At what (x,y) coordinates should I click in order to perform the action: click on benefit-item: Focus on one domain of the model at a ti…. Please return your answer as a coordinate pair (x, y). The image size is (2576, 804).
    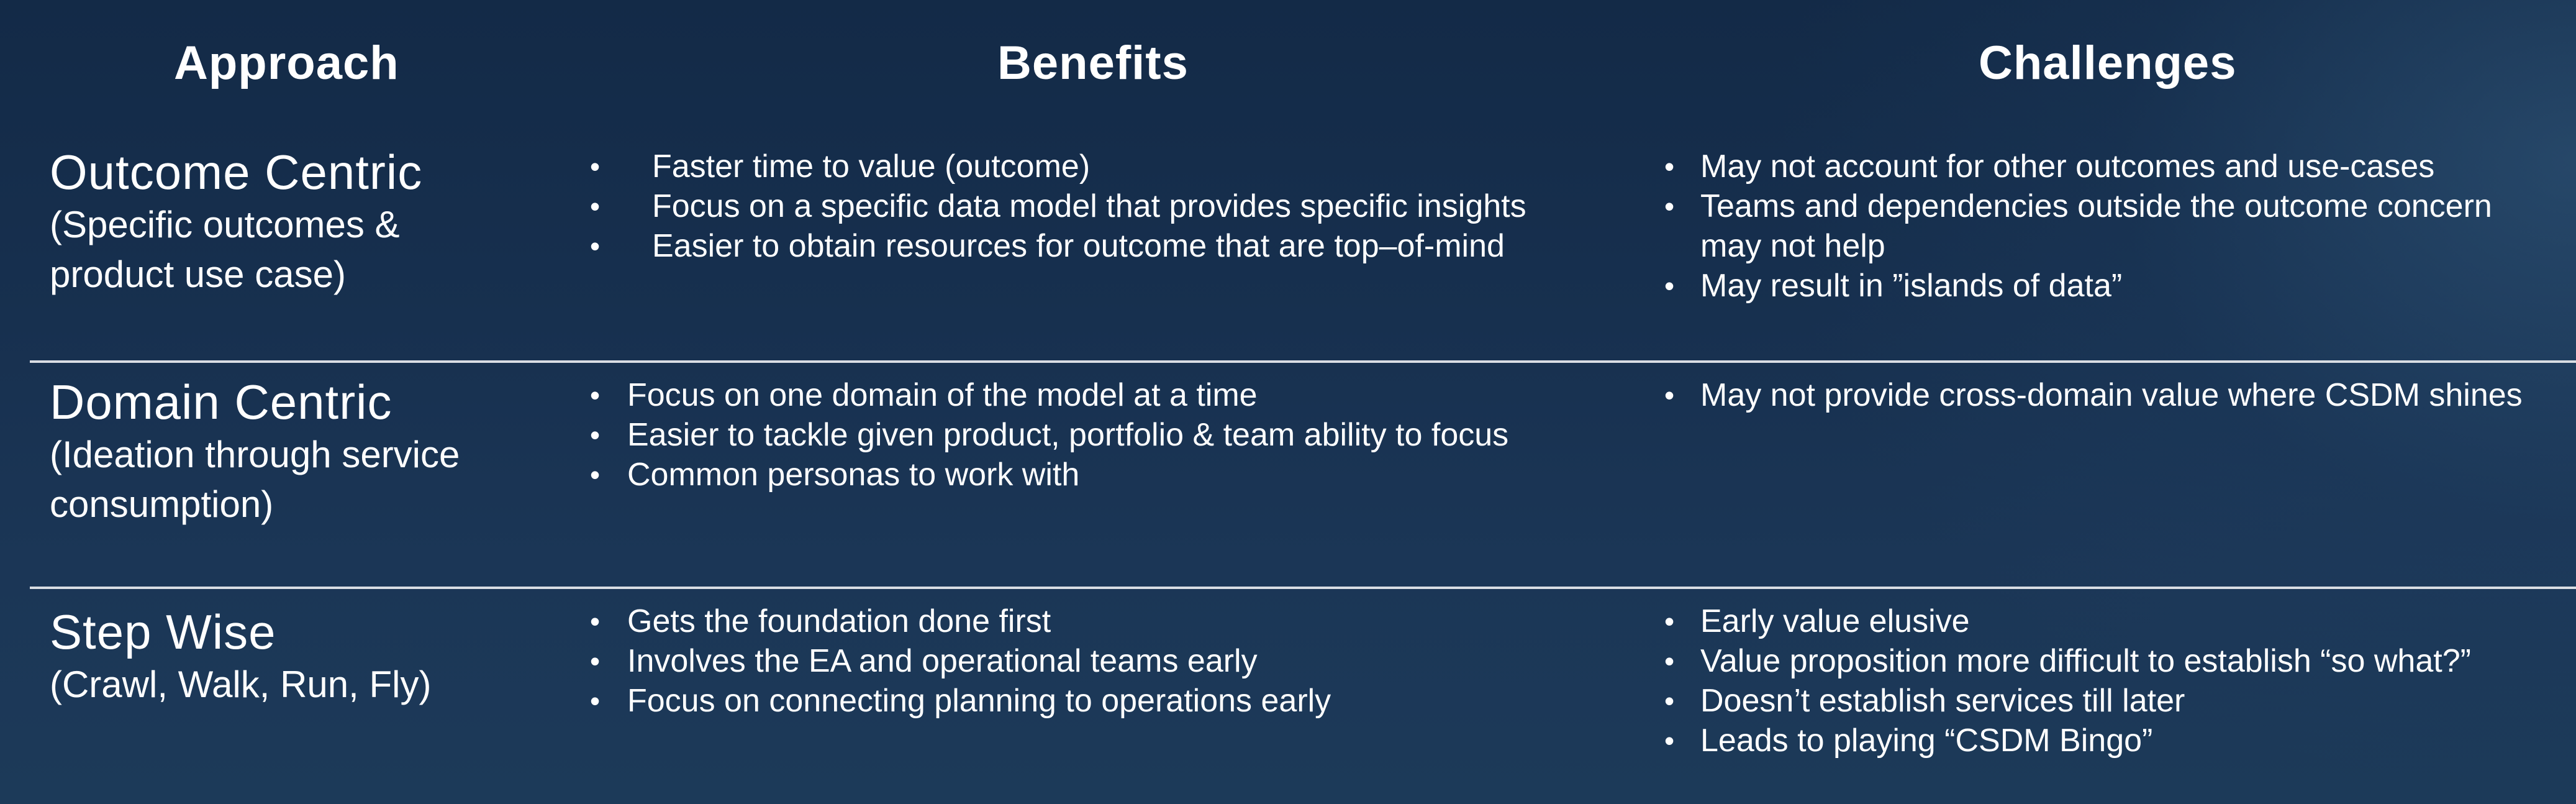
    Looking at the image, I should click on (1121, 395).